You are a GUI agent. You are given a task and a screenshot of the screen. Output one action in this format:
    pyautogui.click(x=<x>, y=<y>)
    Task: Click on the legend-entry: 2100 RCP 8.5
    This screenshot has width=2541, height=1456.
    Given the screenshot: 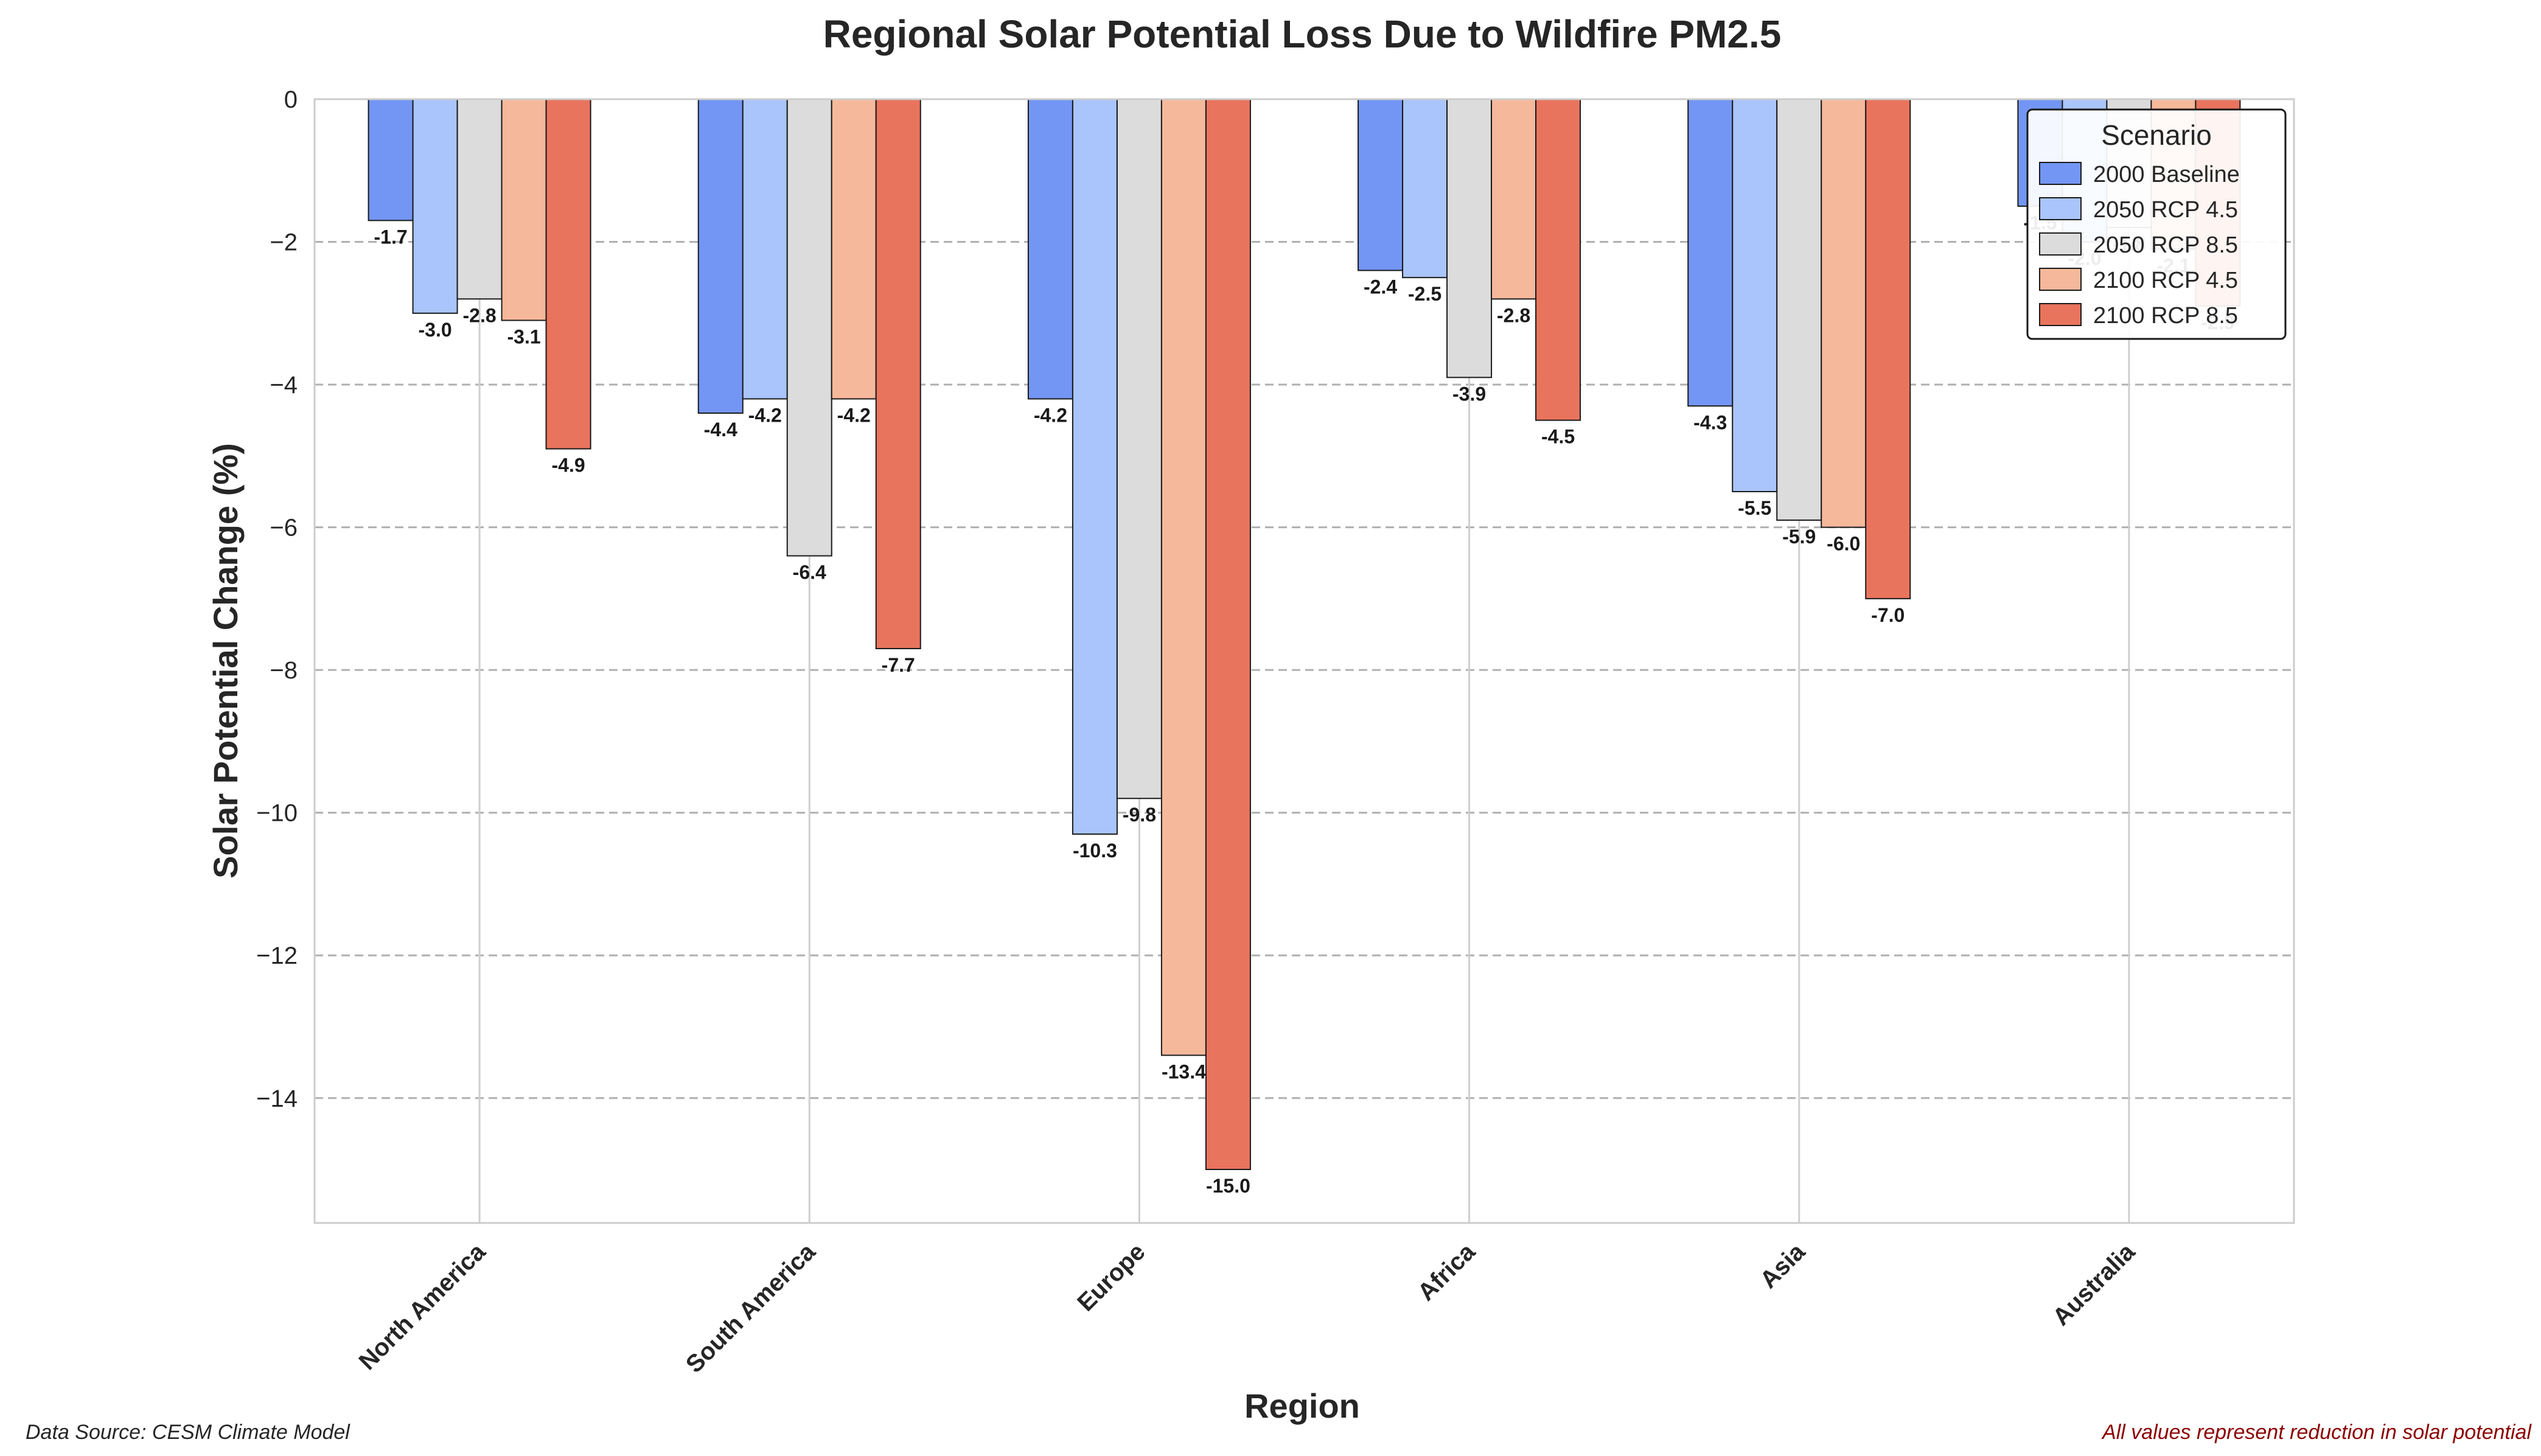 What is the action you would take?
    pyautogui.click(x=2165, y=316)
    